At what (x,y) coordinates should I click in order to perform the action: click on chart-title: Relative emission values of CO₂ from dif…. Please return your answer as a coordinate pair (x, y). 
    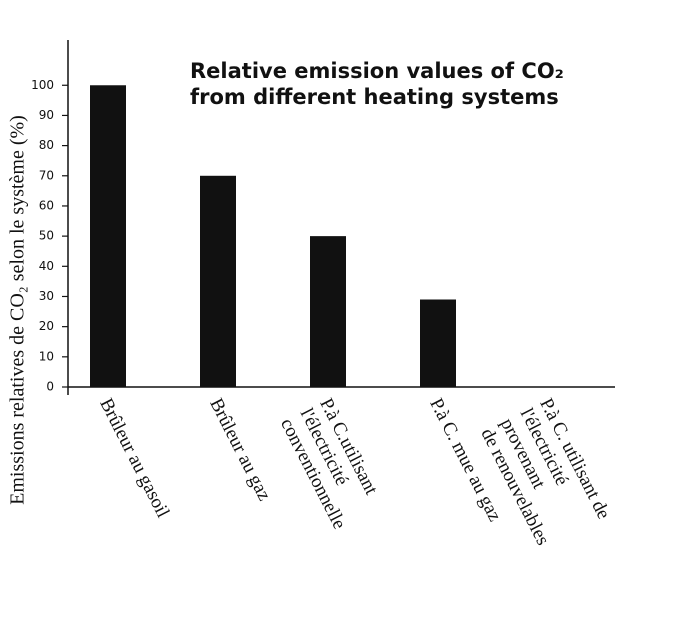
    Looking at the image, I should click on (377, 84).